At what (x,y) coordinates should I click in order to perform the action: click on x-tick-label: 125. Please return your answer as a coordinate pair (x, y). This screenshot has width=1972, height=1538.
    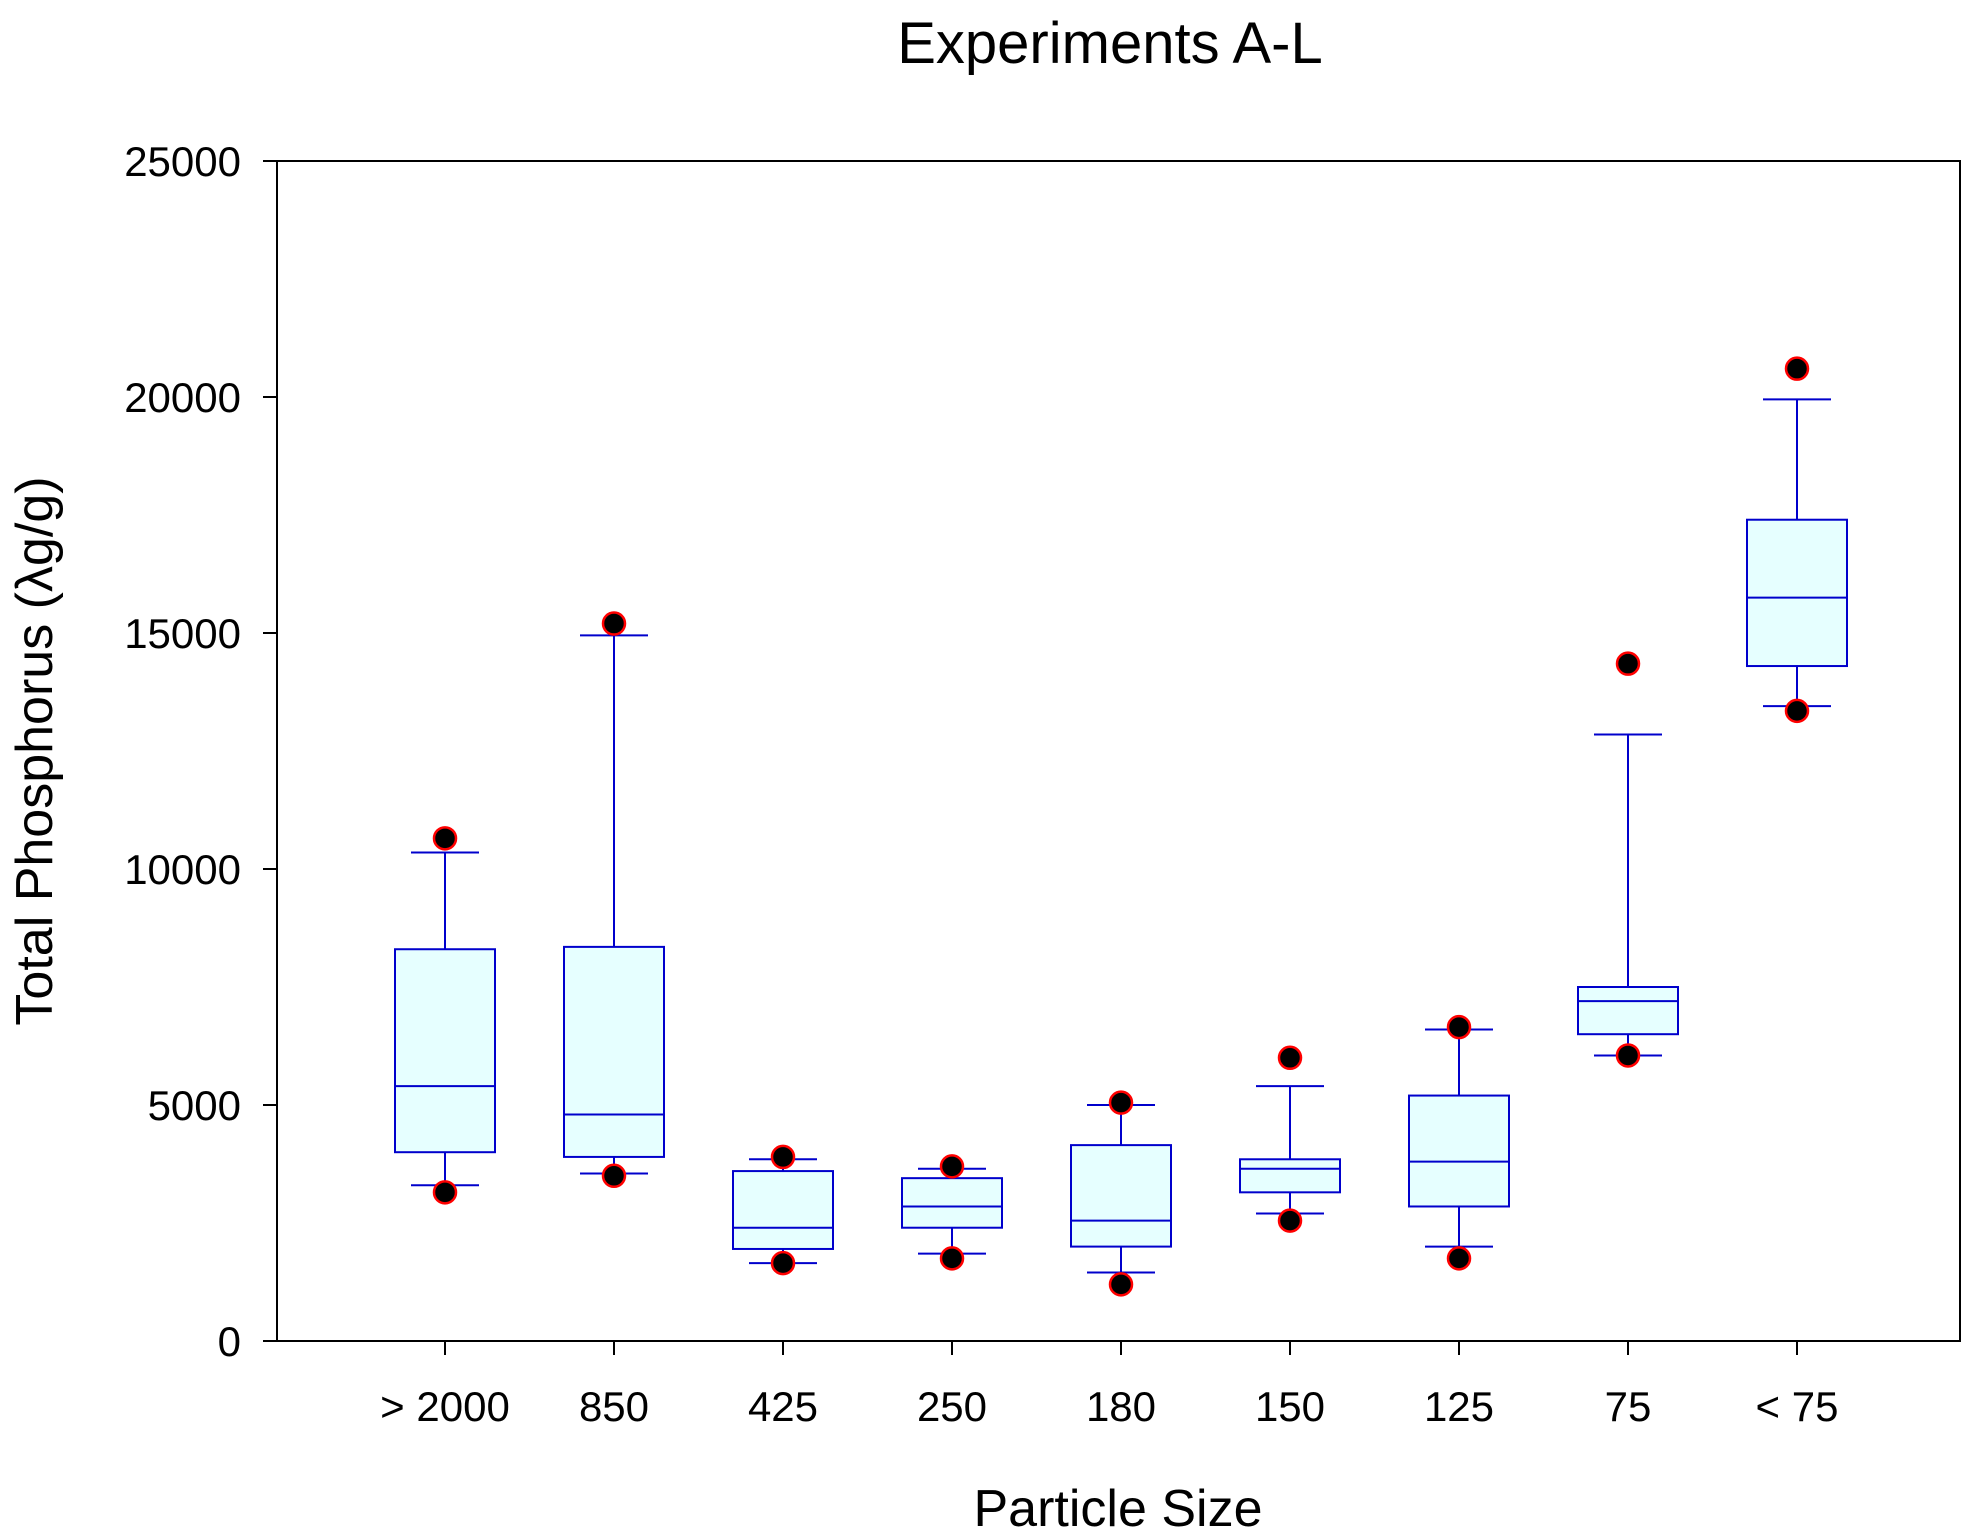
    Looking at the image, I should click on (1459, 1406).